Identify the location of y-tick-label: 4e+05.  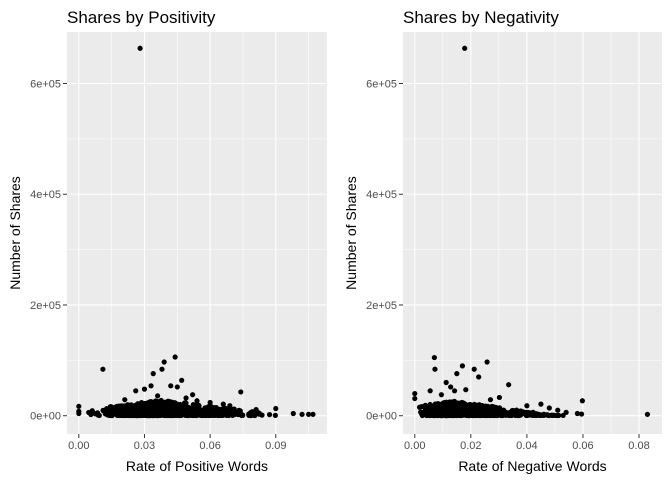
(381, 195).